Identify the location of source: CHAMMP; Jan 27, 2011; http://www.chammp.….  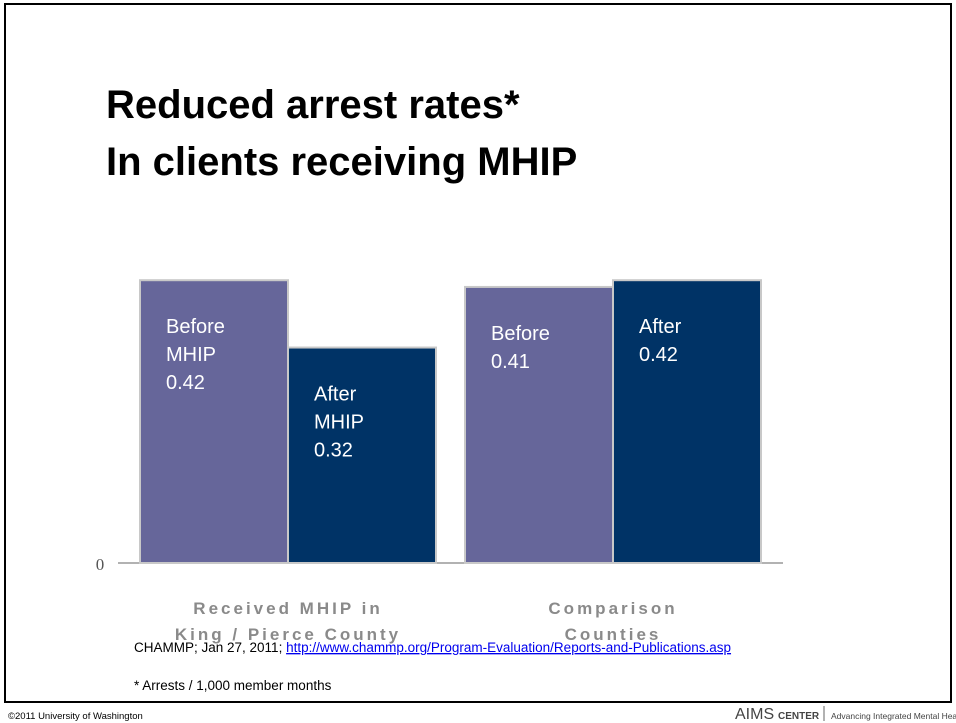
(432, 647).